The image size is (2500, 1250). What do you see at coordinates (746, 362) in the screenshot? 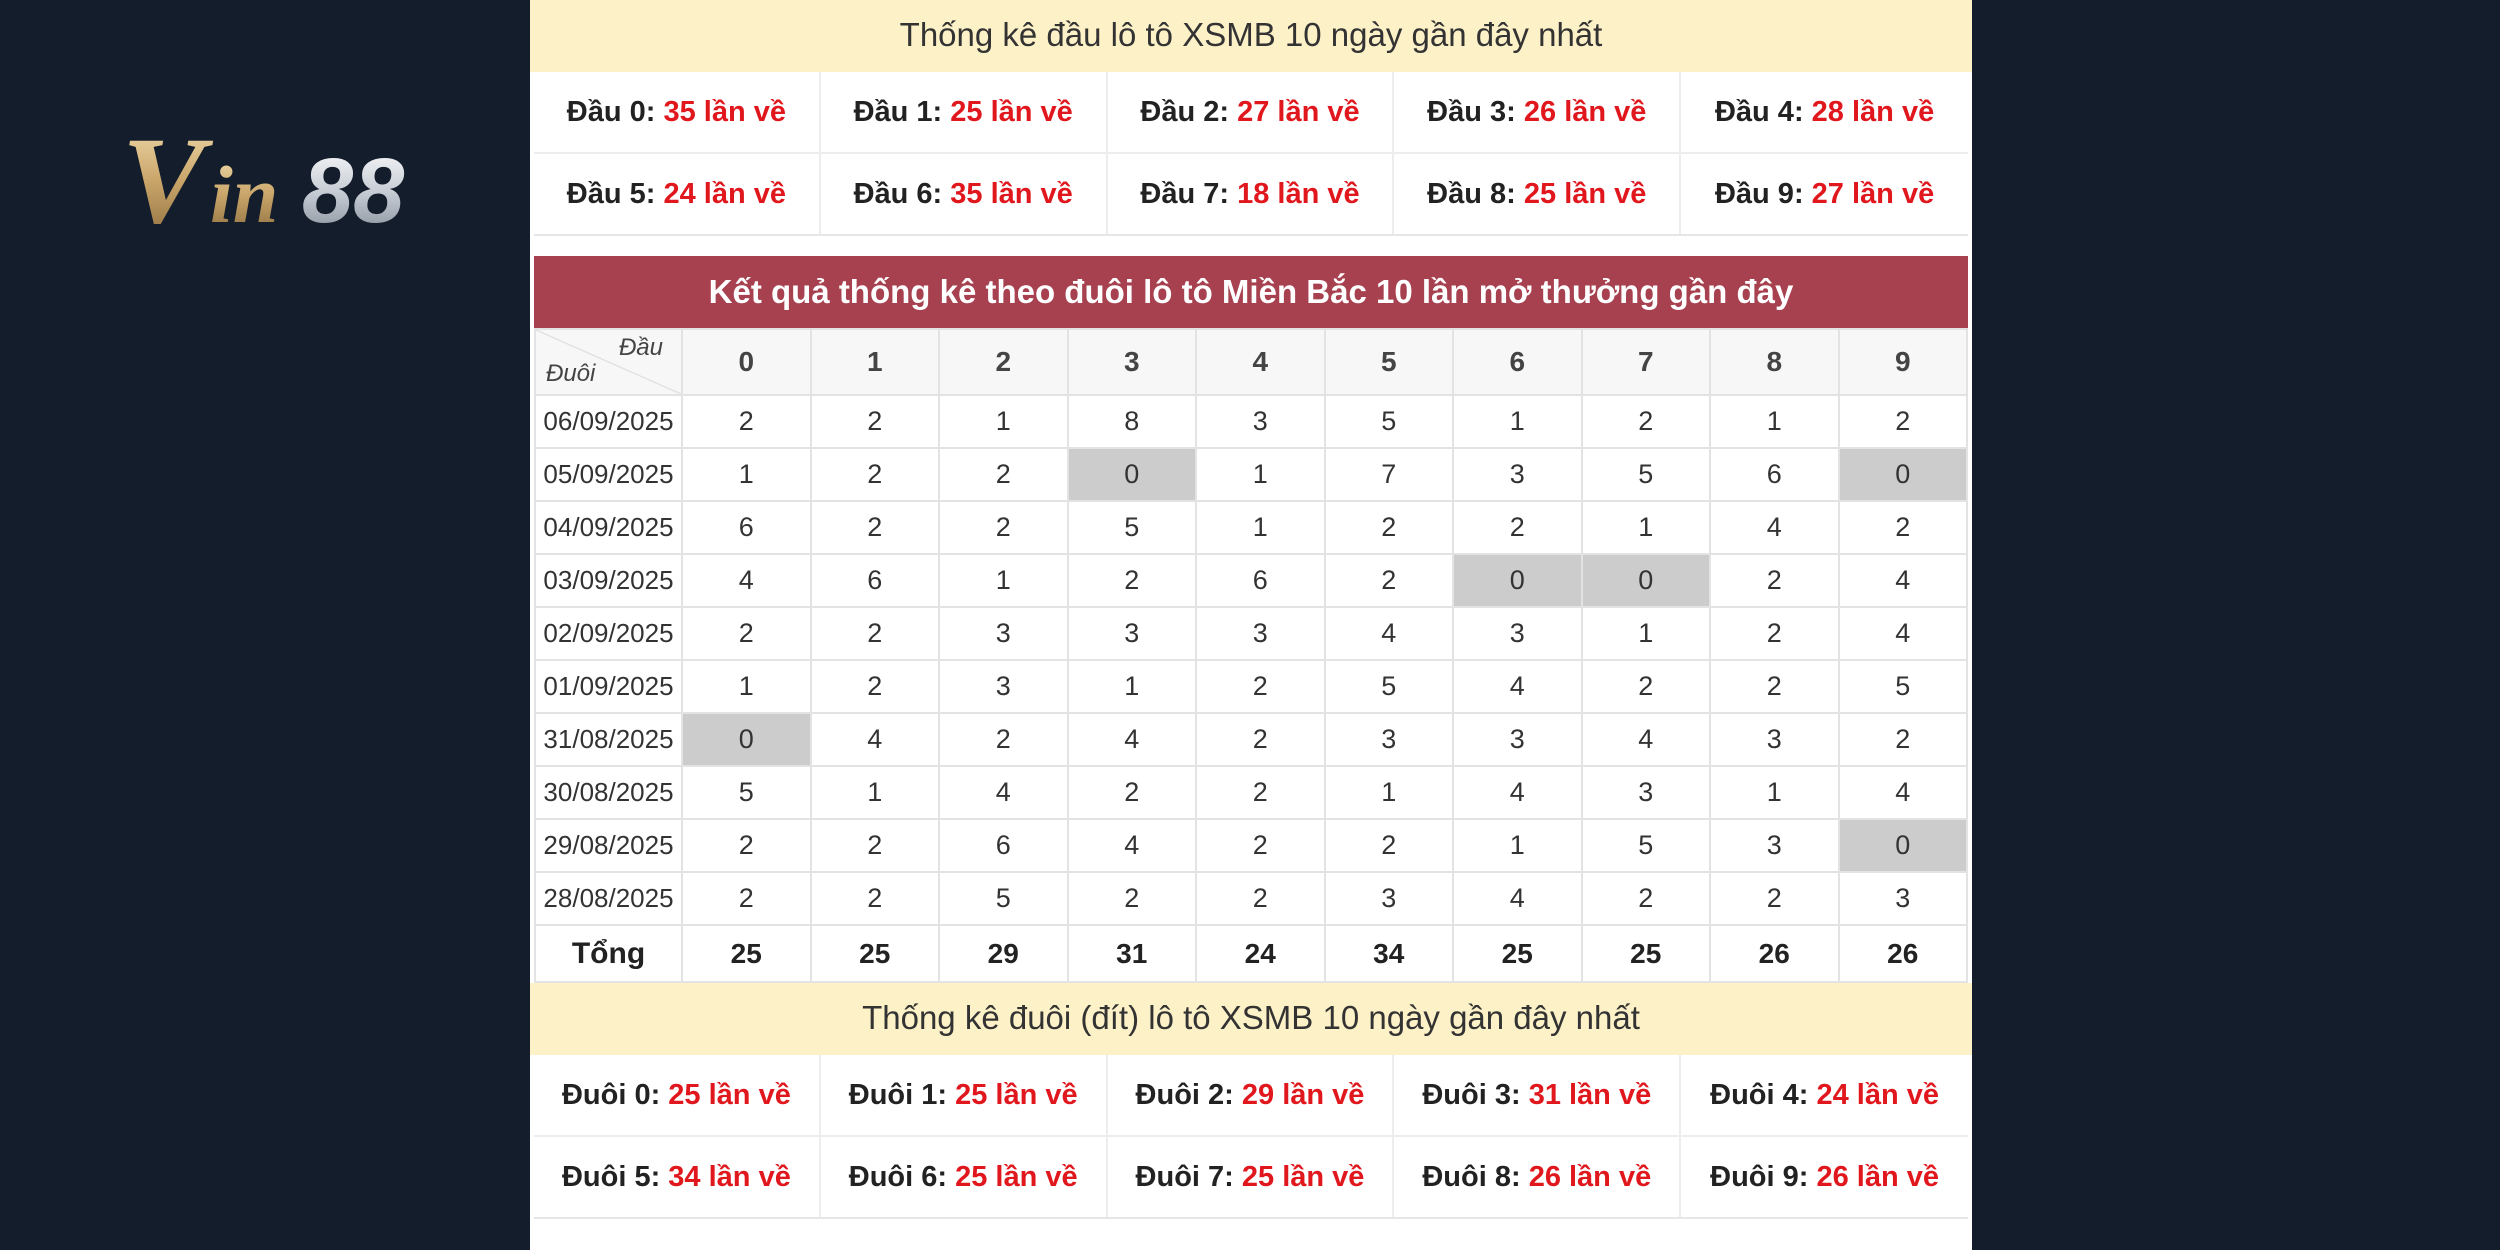
I see `column-header: 0` at bounding box center [746, 362].